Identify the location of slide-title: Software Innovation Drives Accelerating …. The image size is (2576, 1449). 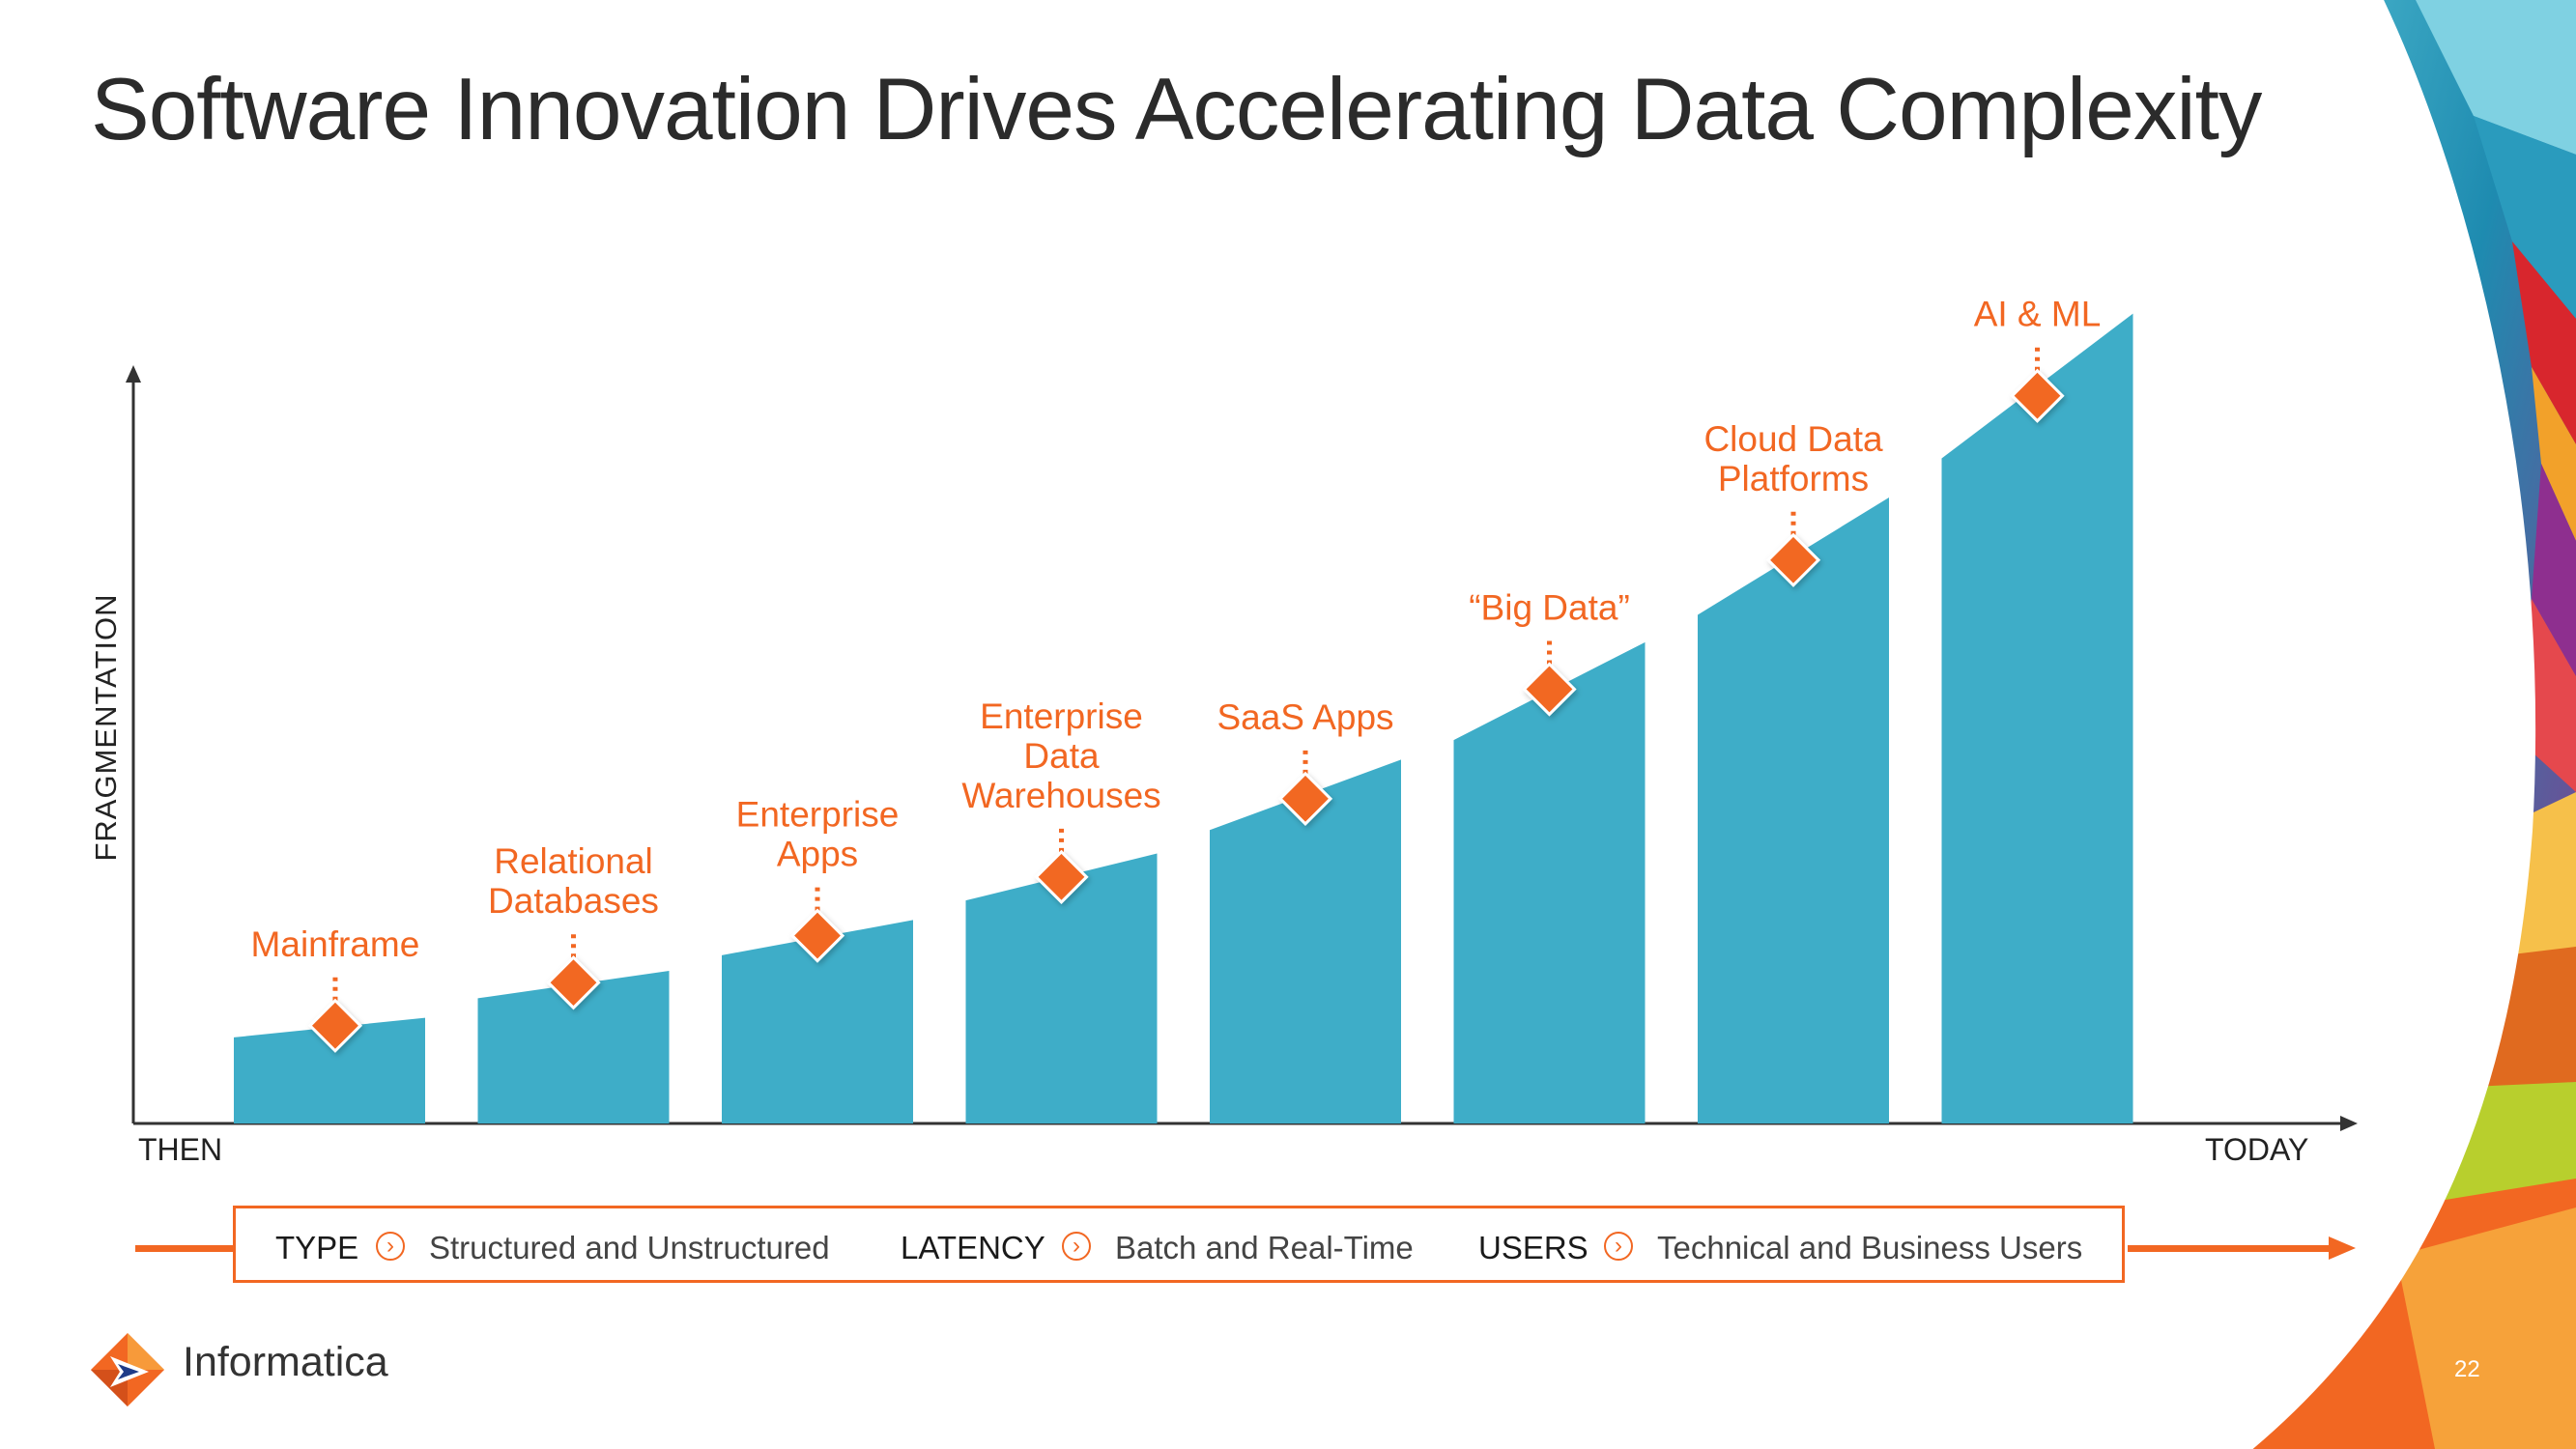
(1177, 109).